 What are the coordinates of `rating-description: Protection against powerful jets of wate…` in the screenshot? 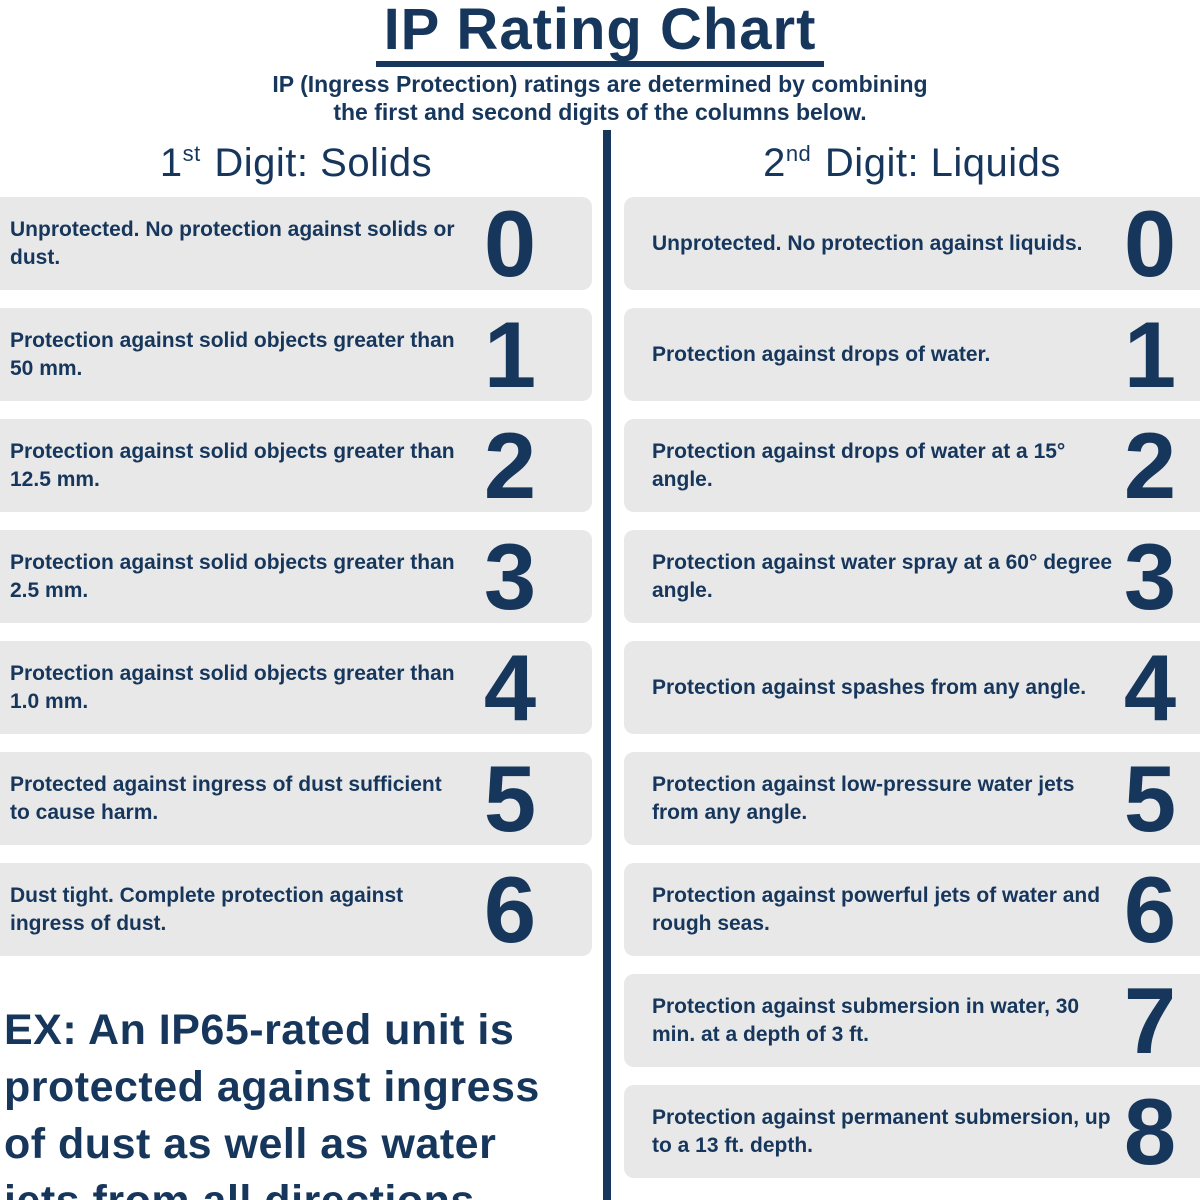 It's located at (876, 909).